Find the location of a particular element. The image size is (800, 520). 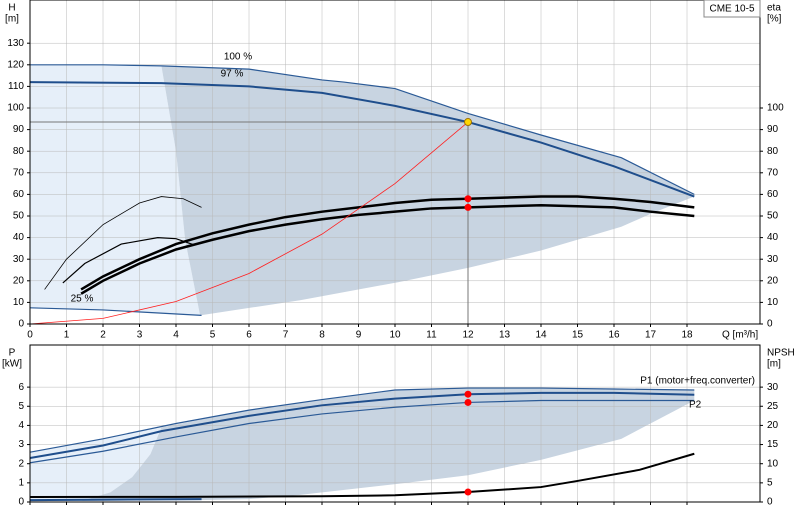

x-tick-label: 16 is located at coordinates (614, 335).